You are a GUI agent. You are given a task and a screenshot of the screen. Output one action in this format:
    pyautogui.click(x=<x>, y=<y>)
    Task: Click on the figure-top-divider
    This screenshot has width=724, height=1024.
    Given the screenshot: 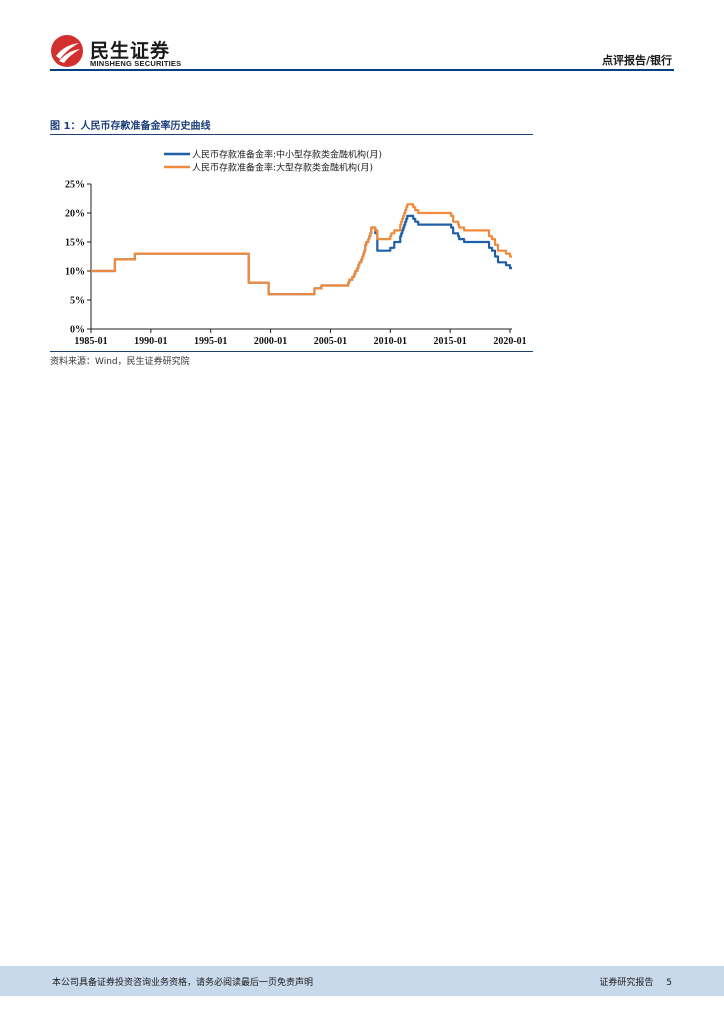 What is the action you would take?
    pyautogui.click(x=291, y=134)
    